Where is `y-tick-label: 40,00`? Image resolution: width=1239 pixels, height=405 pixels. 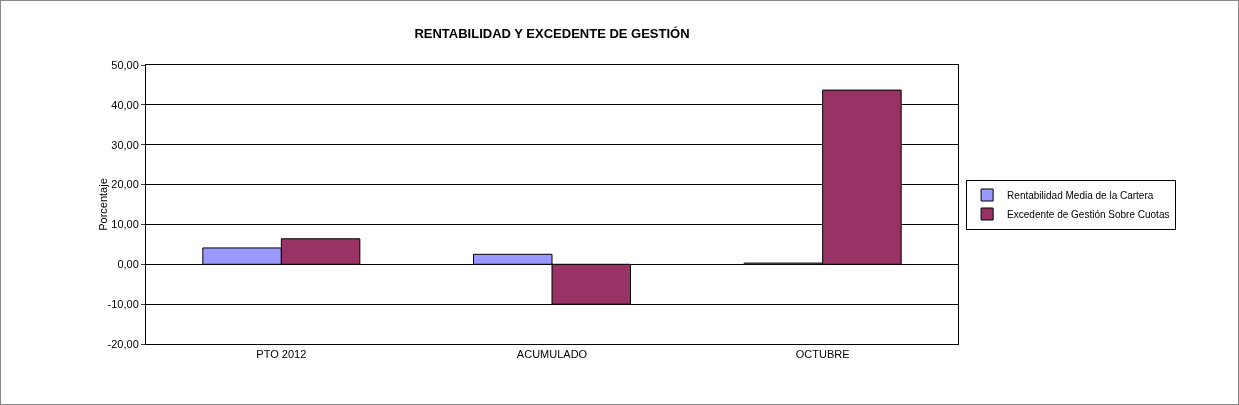 y-tick-label: 40,00 is located at coordinates (125, 104).